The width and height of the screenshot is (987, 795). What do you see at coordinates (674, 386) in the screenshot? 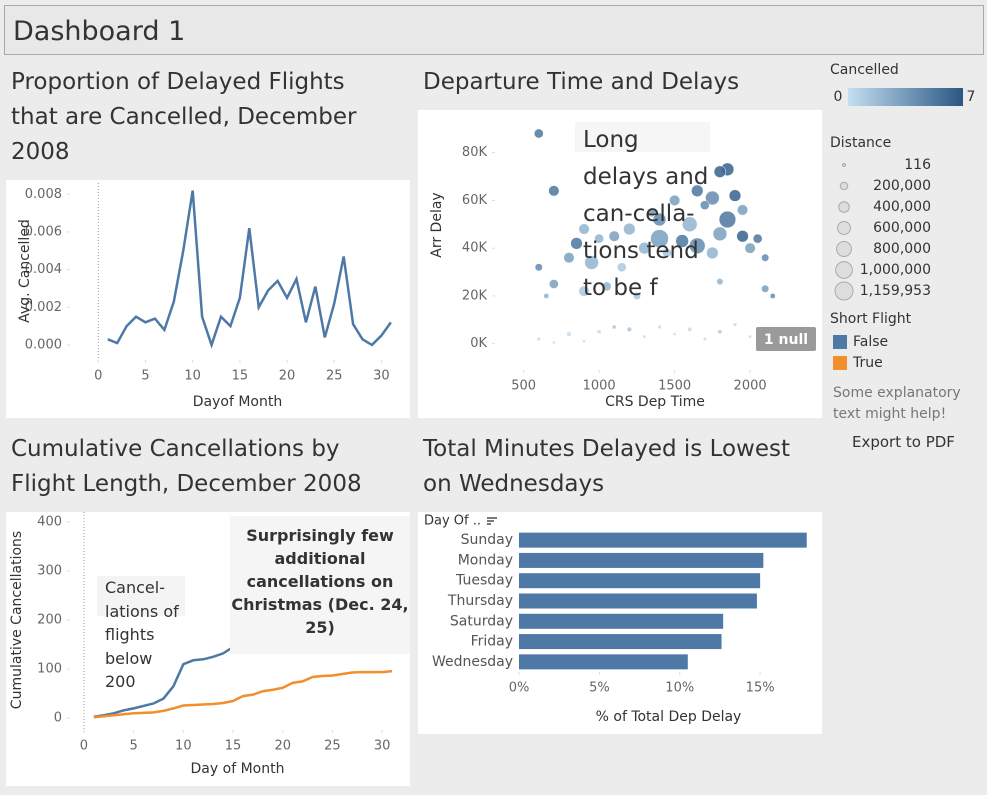
I see `x-tick-label: 1500` at bounding box center [674, 386].